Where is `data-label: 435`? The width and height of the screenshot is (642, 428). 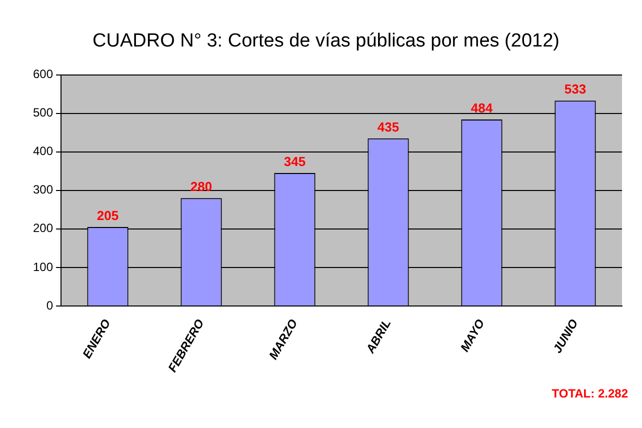 data-label: 435 is located at coordinates (388, 126).